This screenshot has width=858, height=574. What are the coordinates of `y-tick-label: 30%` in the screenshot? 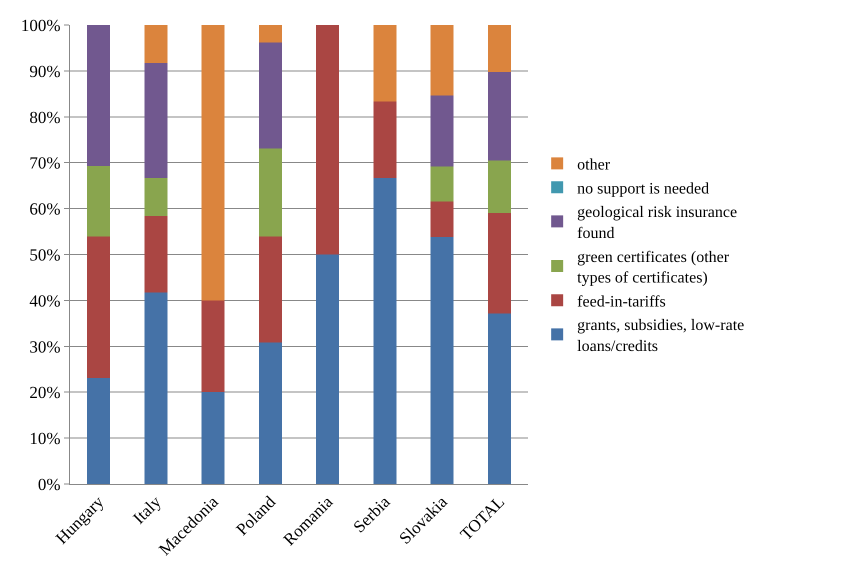 It's located at (45, 346).